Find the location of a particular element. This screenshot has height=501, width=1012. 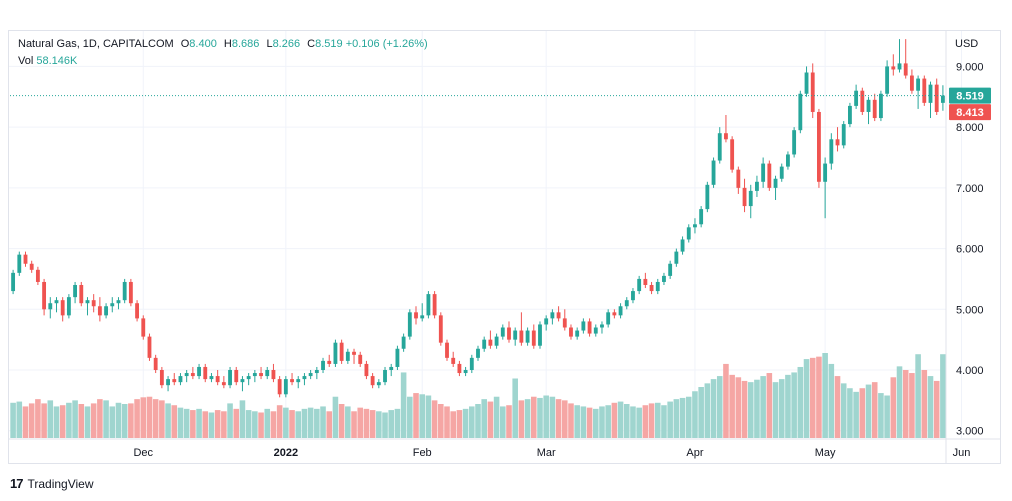

x-tick-label: Dec is located at coordinates (143, 453).